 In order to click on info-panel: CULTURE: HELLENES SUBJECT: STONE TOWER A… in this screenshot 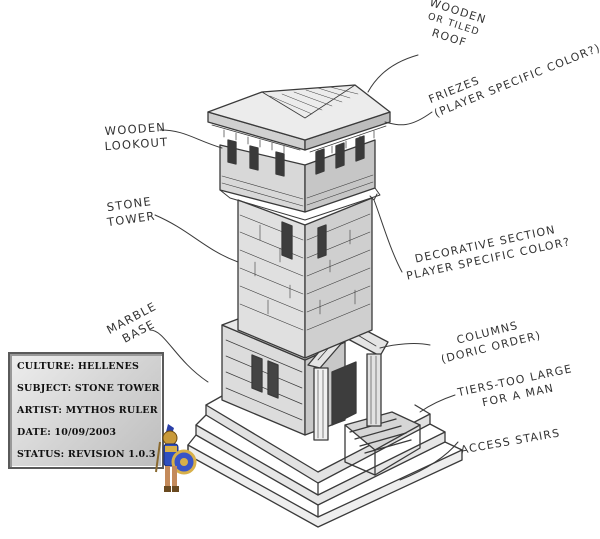, I will do `click(86, 410)`.